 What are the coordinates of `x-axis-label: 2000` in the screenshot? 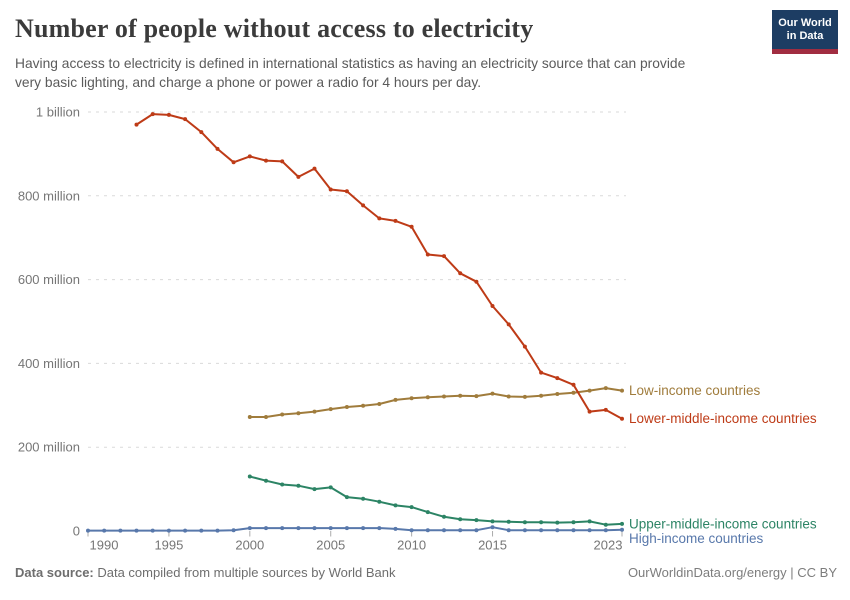 It's located at (249, 545).